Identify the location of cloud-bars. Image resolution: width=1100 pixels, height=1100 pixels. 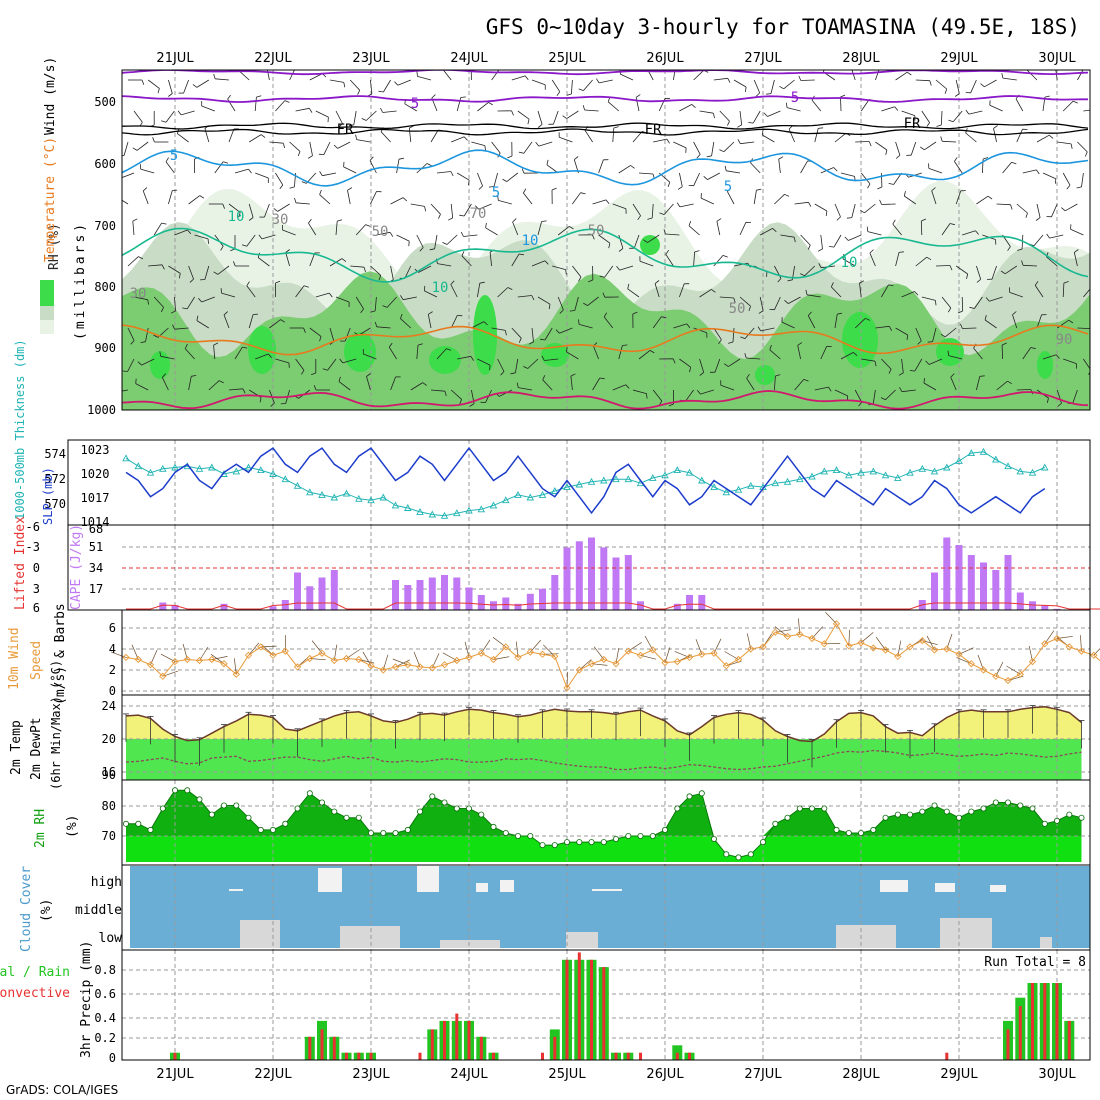
(640, 907).